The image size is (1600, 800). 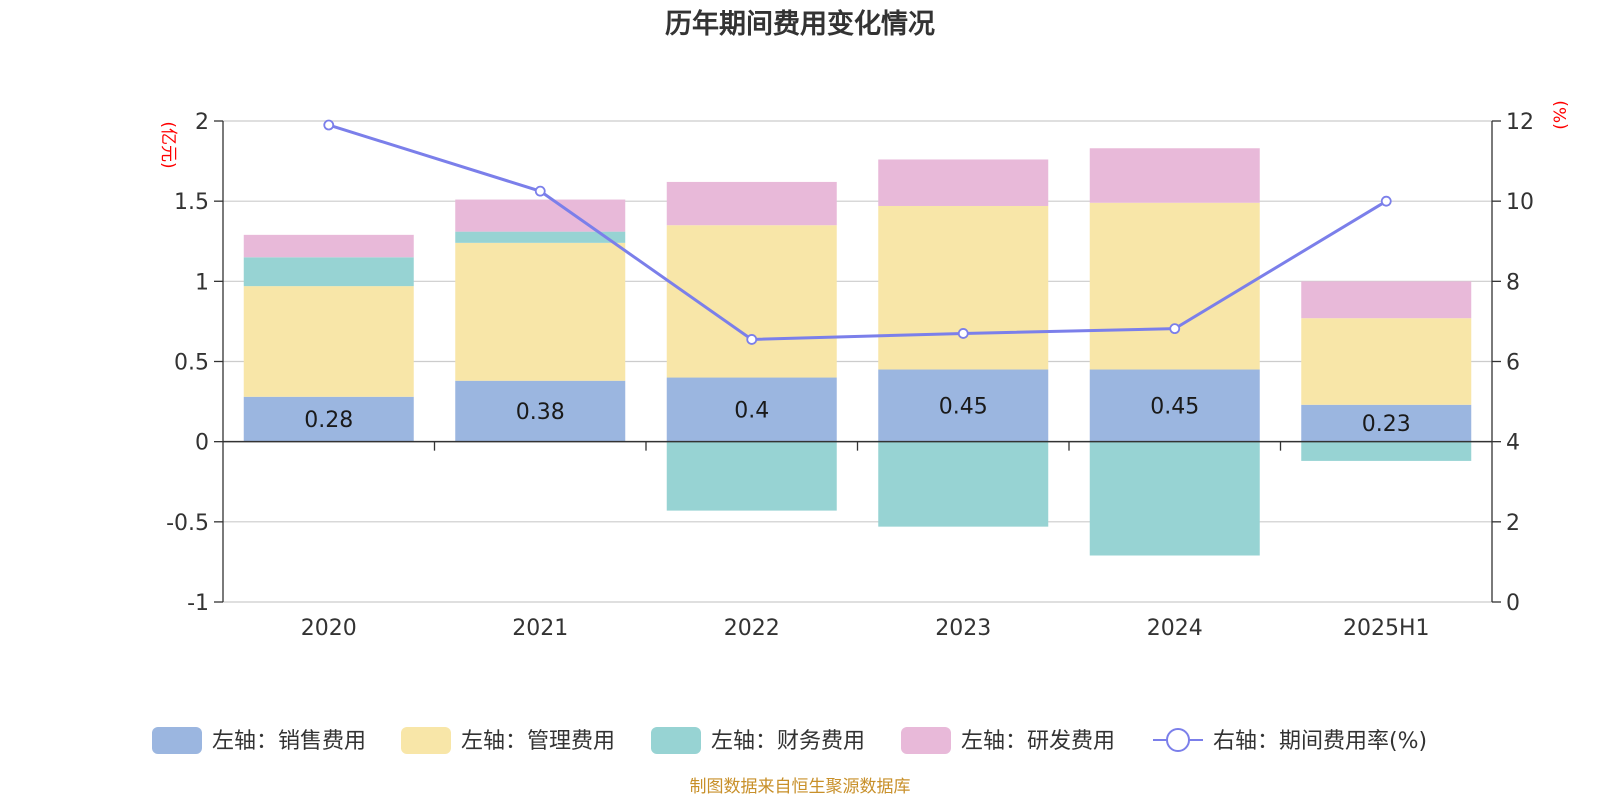 I want to click on left-axis-tick-label: 1, so click(x=202, y=282).